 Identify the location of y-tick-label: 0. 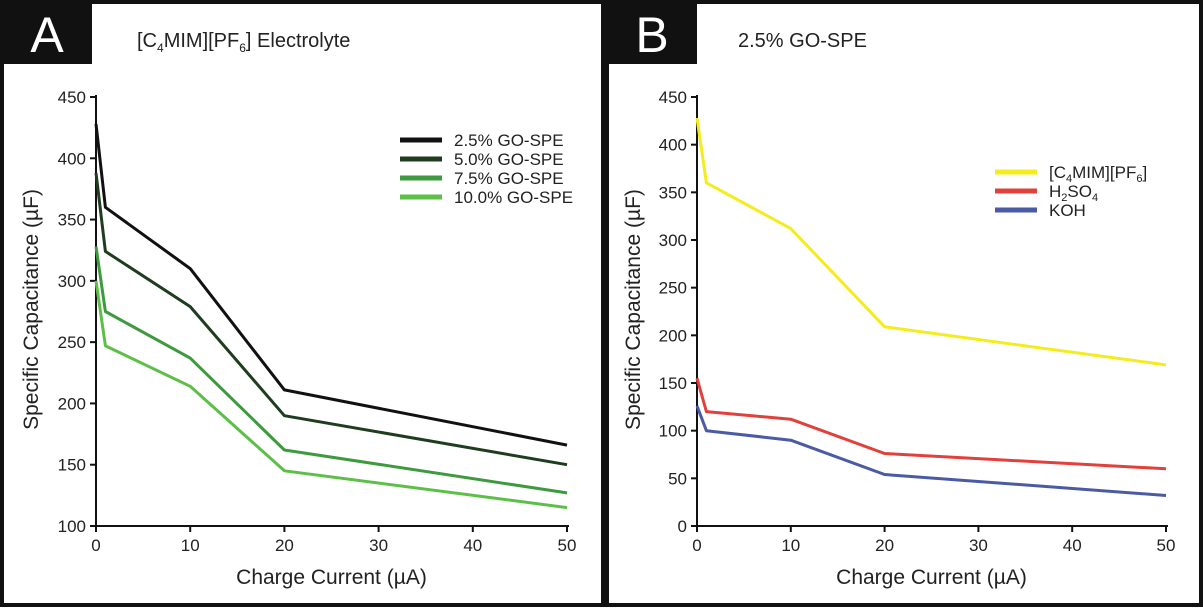
(682, 526).